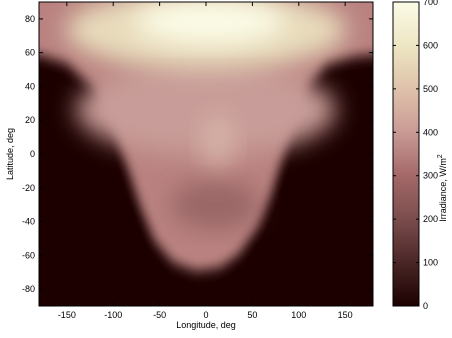  I want to click on colorbar-label: Irradiance, W/m2, so click(442, 188).